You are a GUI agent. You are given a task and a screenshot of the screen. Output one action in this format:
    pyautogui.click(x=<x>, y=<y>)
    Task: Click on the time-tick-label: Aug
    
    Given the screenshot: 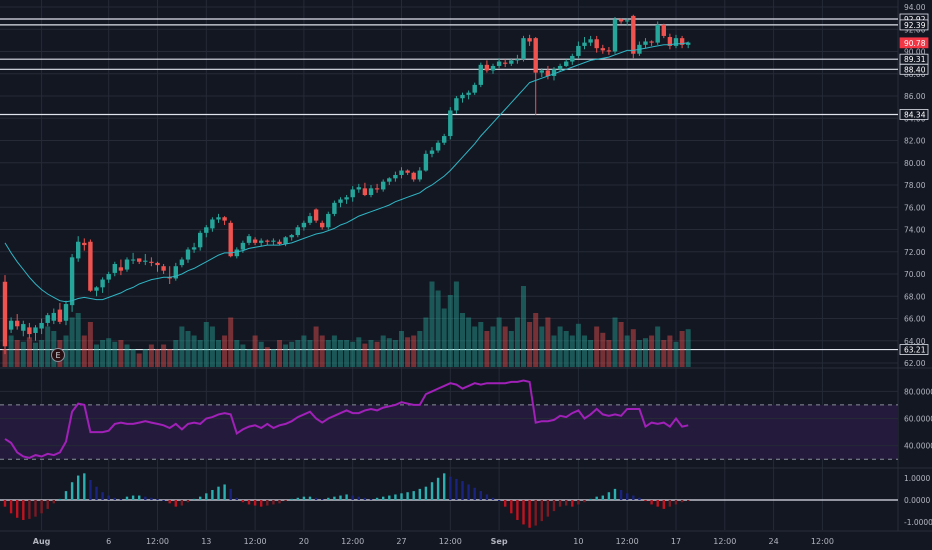 What is the action you would take?
    pyautogui.click(x=42, y=541)
    